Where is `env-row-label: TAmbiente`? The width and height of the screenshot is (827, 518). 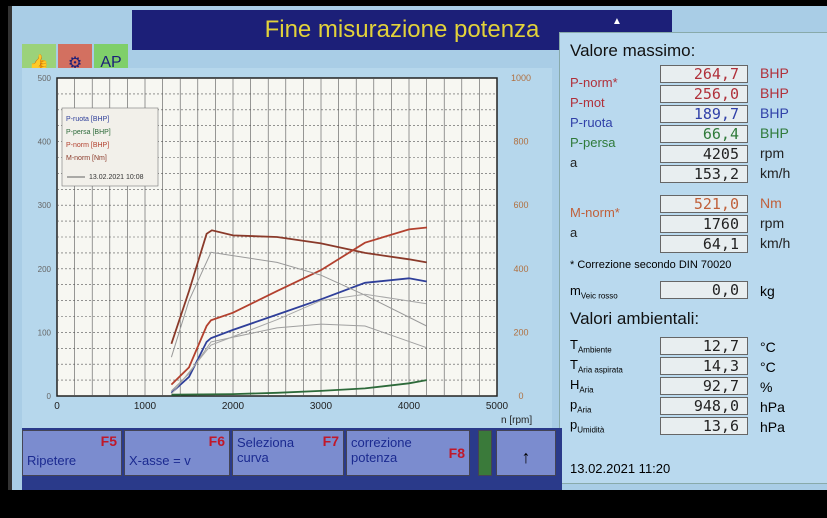
env-row-label: TAmbiente is located at coordinates (591, 346).